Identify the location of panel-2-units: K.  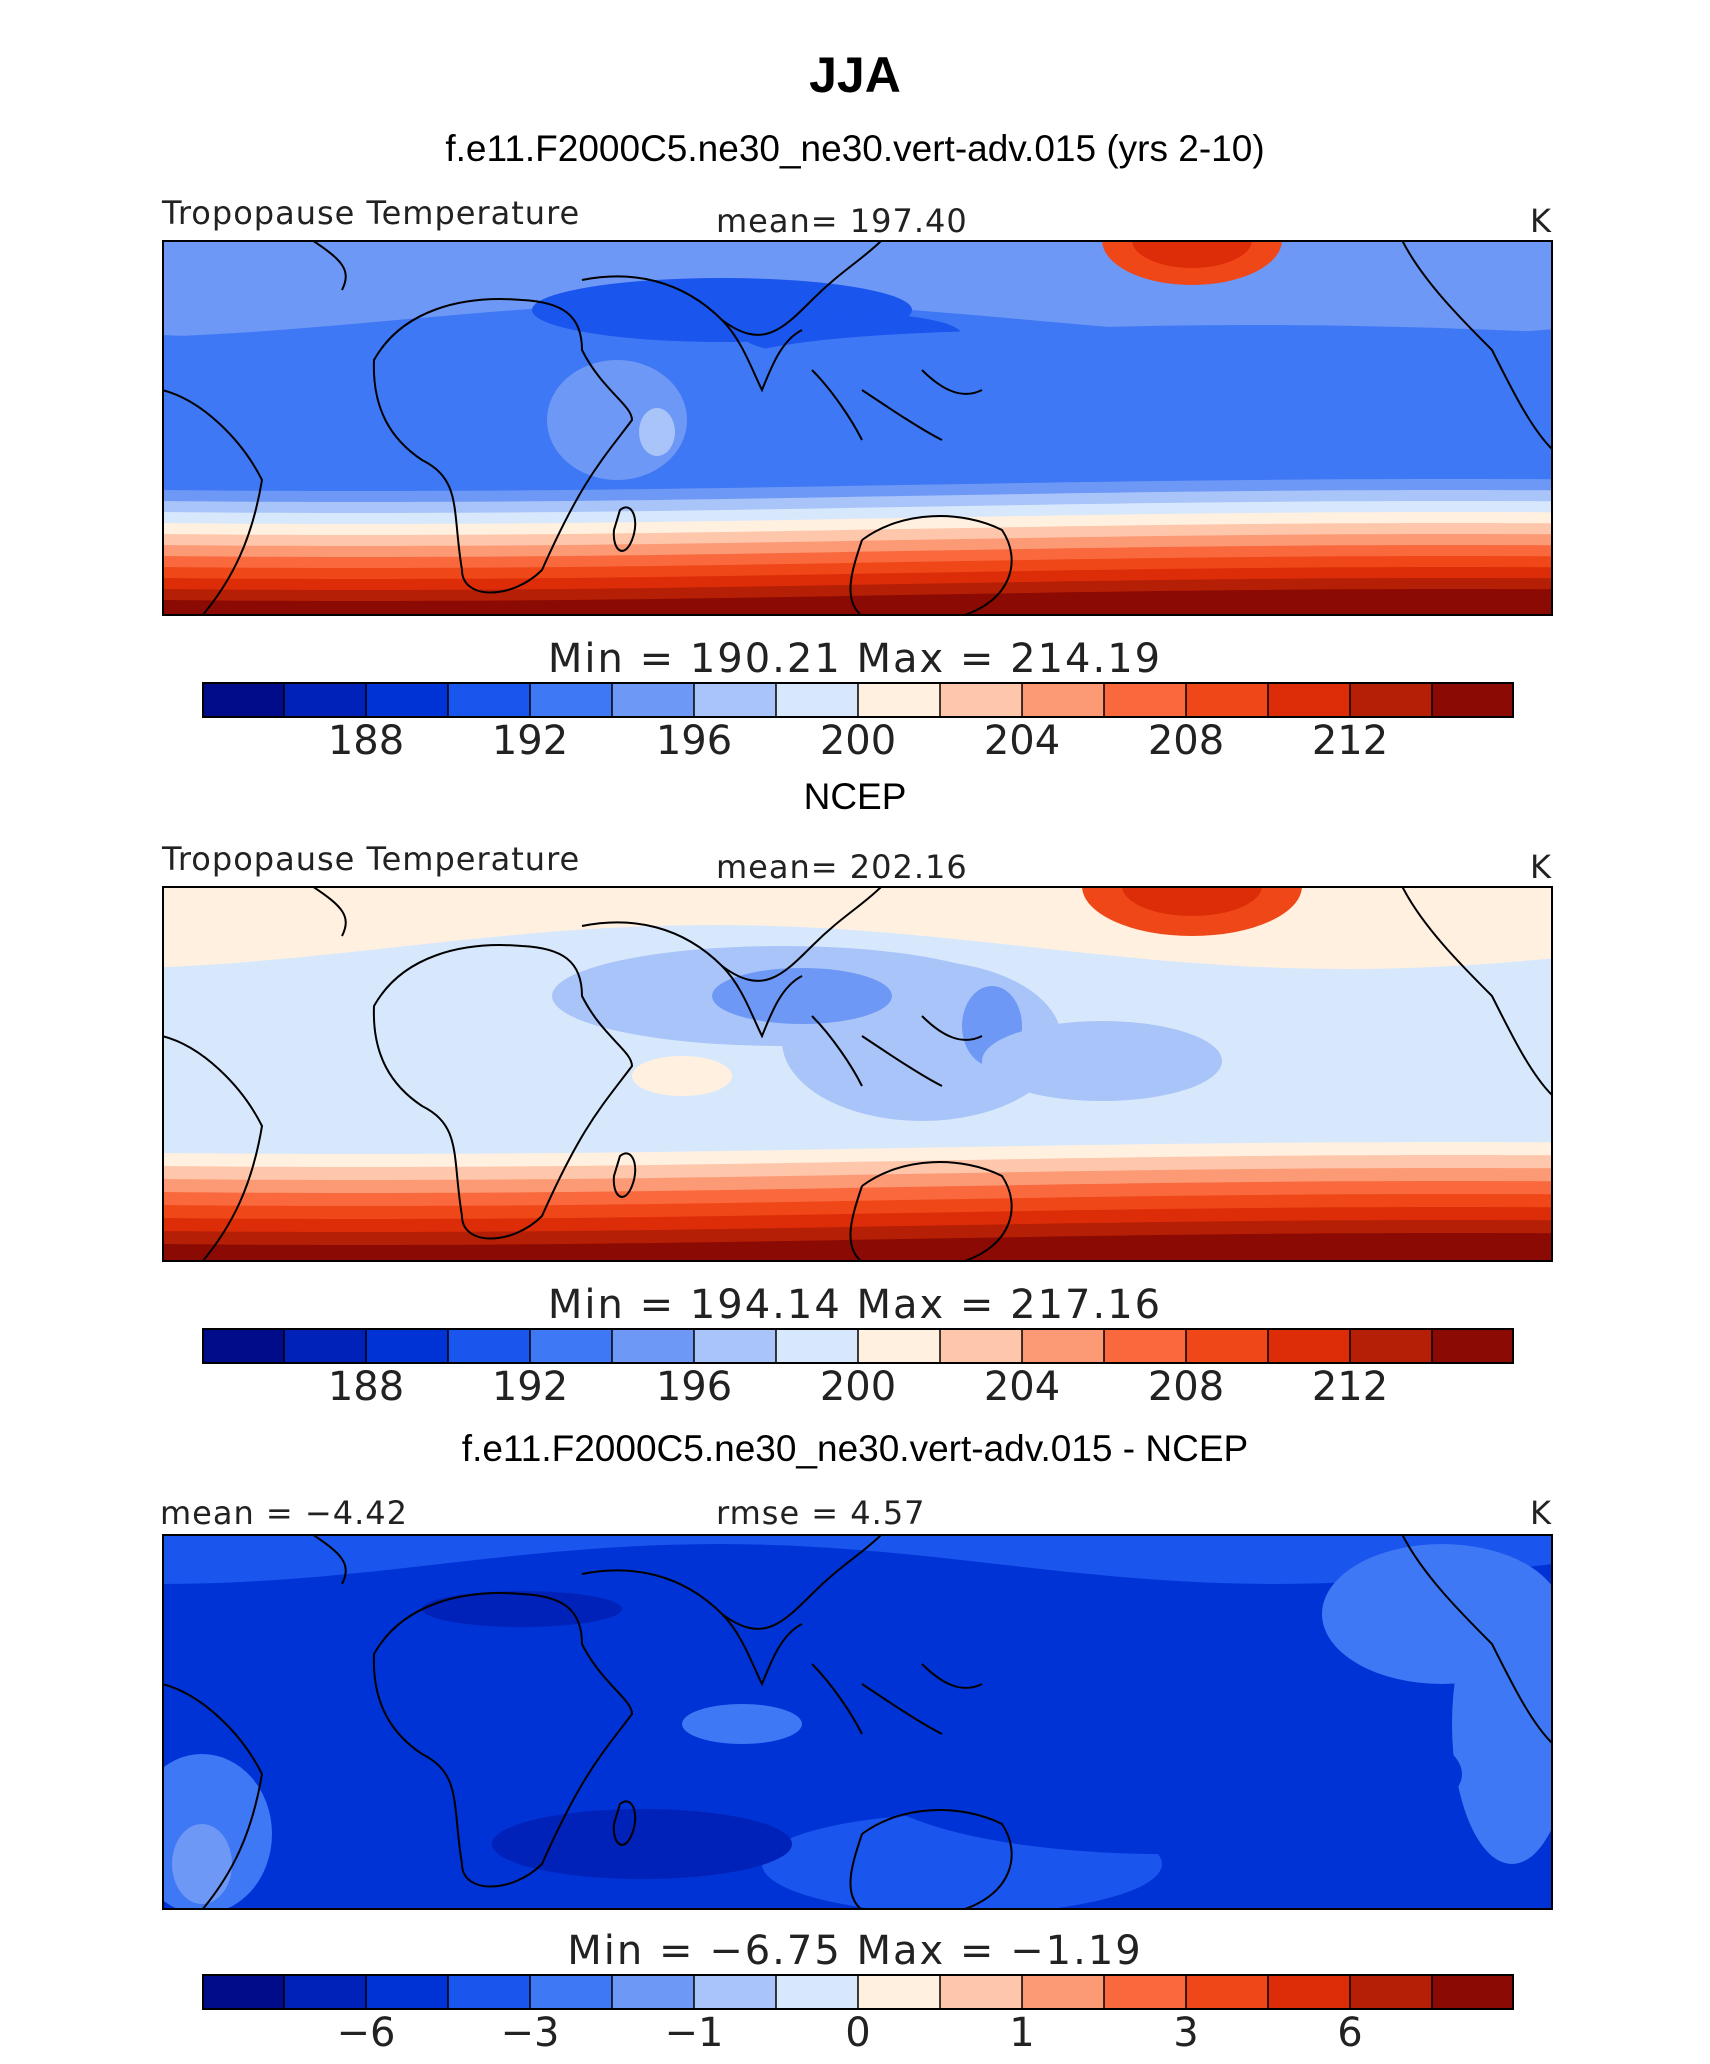
(1541, 867).